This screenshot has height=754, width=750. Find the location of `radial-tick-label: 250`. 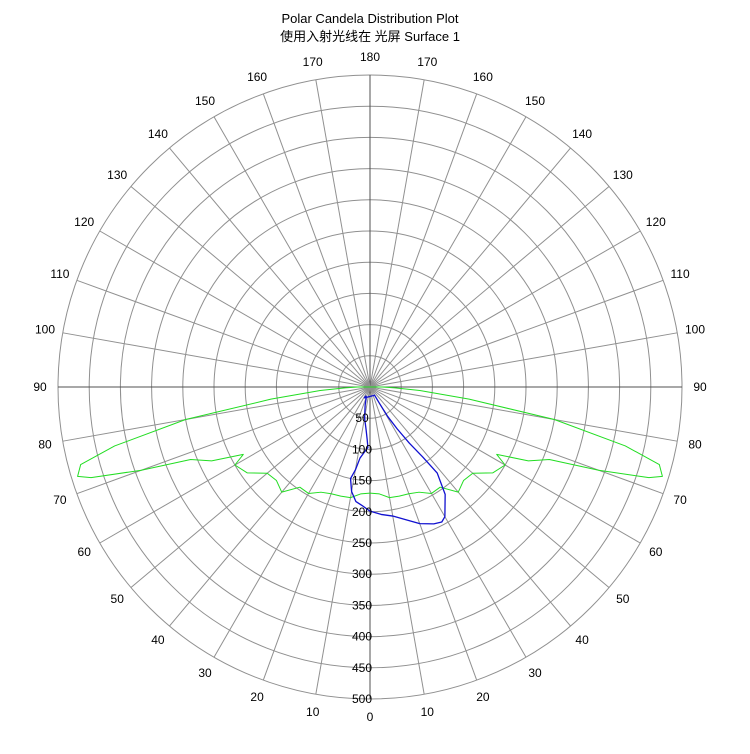

radial-tick-label: 250 is located at coordinates (362, 543).